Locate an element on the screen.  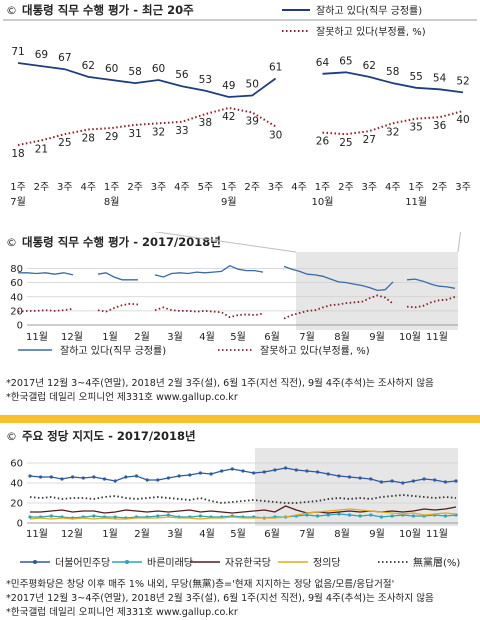
data-label-approve: 53 is located at coordinates (205, 80).